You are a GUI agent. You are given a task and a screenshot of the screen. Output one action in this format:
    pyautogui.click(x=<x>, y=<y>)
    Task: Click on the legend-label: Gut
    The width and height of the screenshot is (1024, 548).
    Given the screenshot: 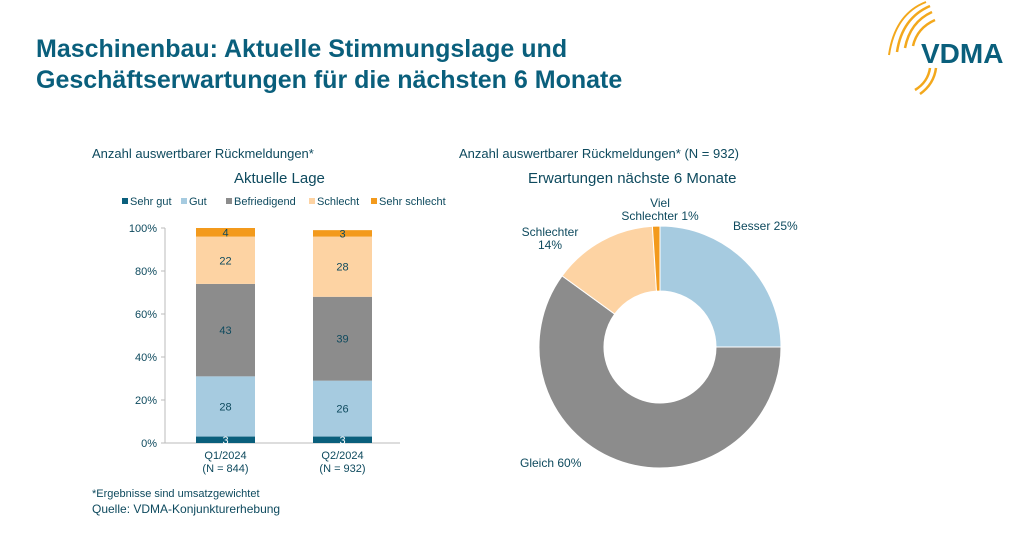 What is the action you would take?
    pyautogui.click(x=198, y=202)
    